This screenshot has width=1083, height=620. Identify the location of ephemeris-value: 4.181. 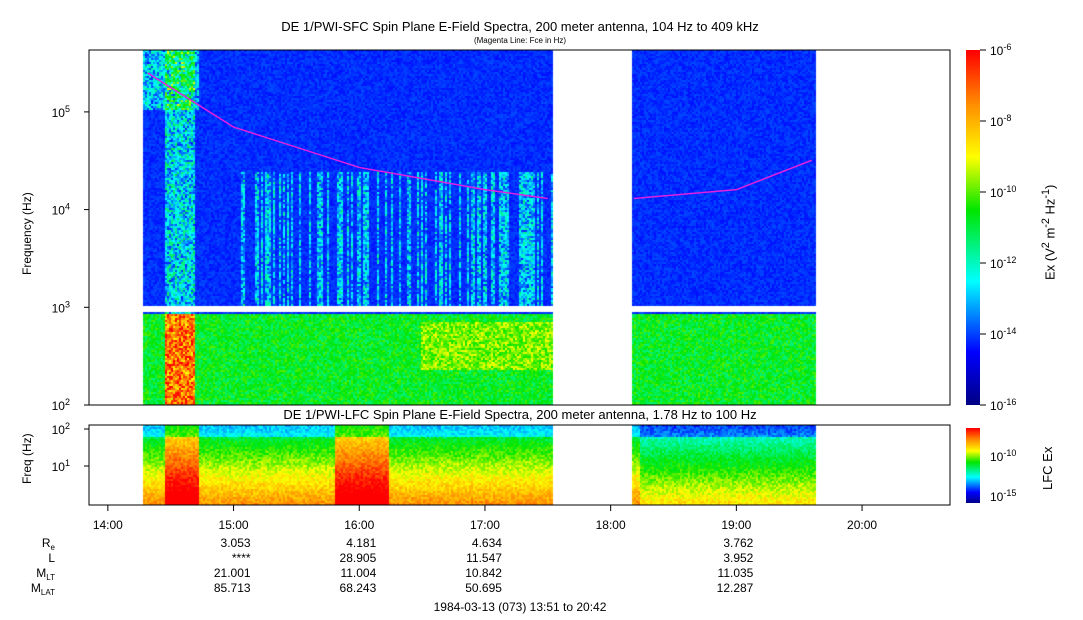
(361, 543).